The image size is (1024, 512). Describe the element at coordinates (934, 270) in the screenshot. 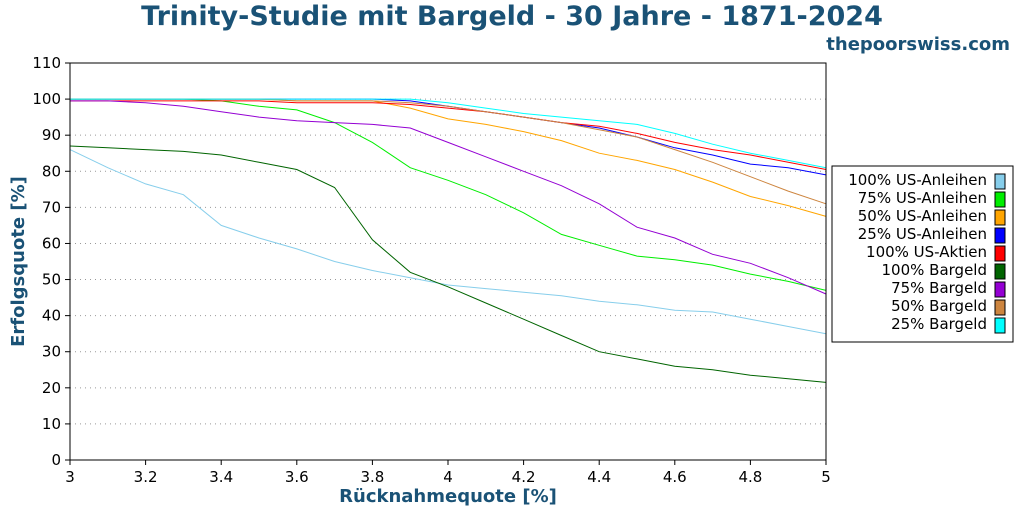

I see `legend-label: 100% Bargeld` at that location.